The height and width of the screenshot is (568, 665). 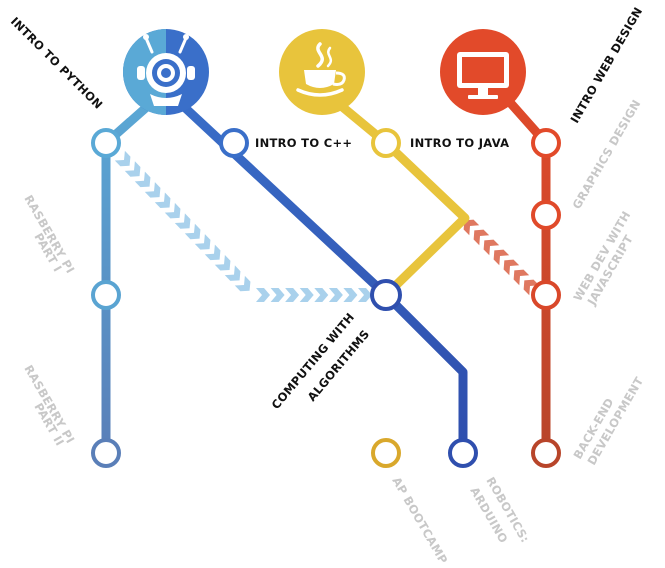 I want to click on label-intro-python: INTRO TO PYTHON, so click(x=57, y=63).